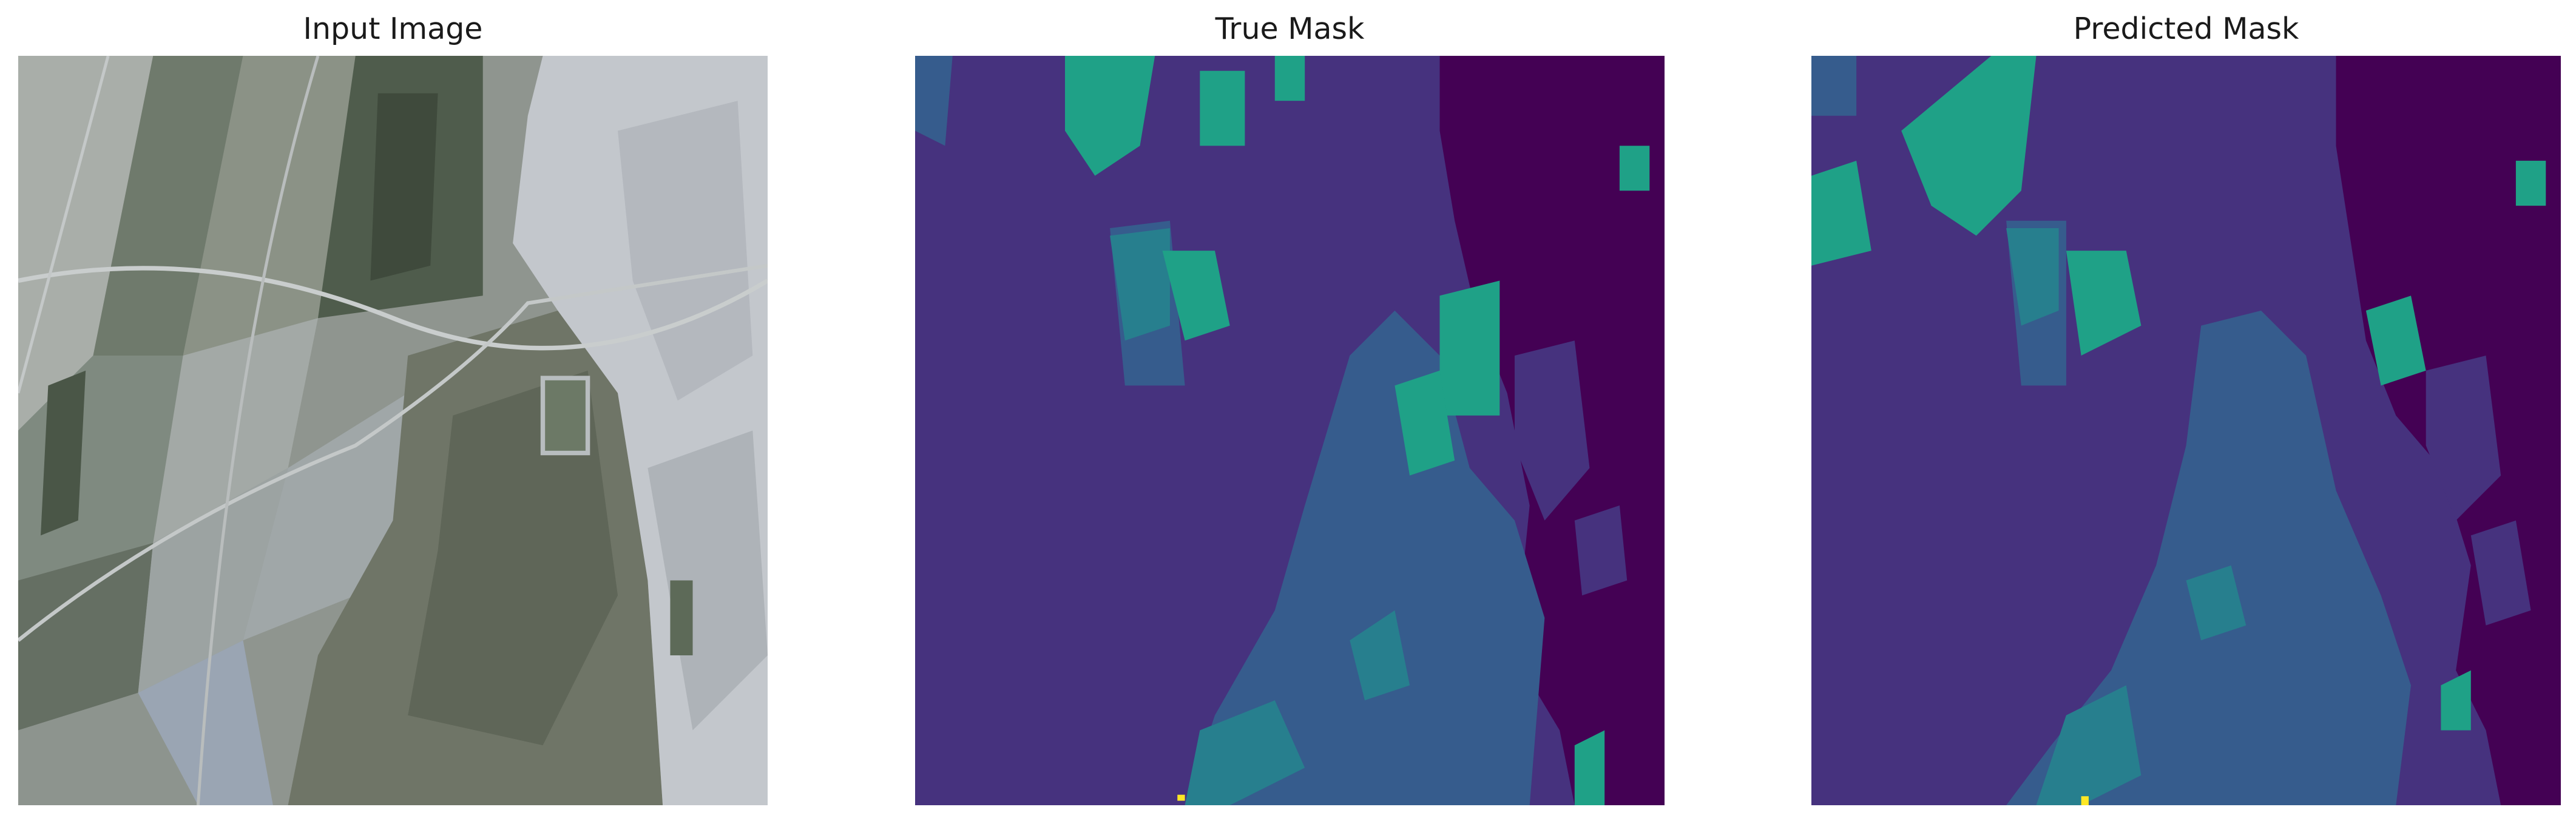 Image resolution: width=2576 pixels, height=821 pixels. What do you see at coordinates (1290, 29) in the screenshot?
I see `panel-title-true-mask: True Mask` at bounding box center [1290, 29].